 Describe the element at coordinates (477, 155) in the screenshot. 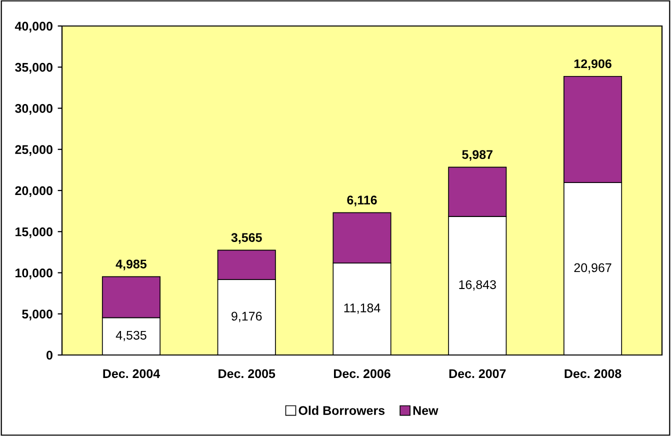

I see `data-label: 5,987` at that location.